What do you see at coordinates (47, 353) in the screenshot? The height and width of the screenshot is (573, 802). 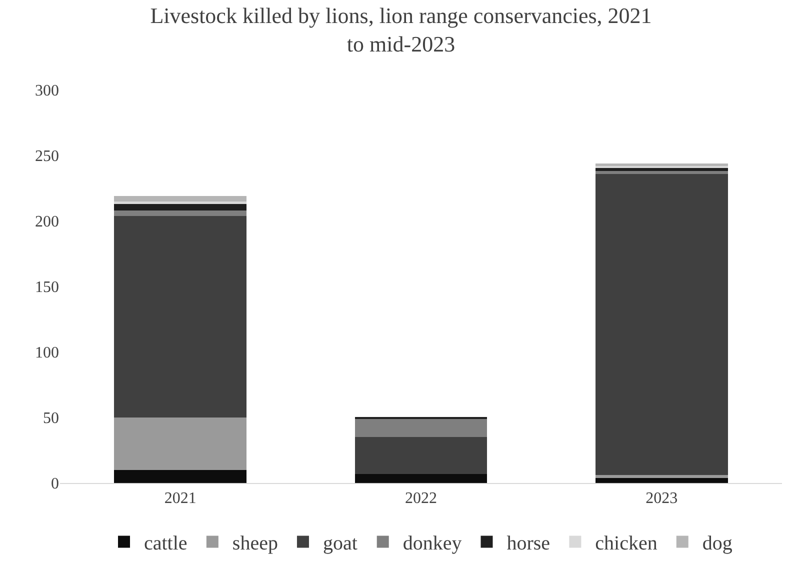 I see `y-tick-label: 100` at bounding box center [47, 353].